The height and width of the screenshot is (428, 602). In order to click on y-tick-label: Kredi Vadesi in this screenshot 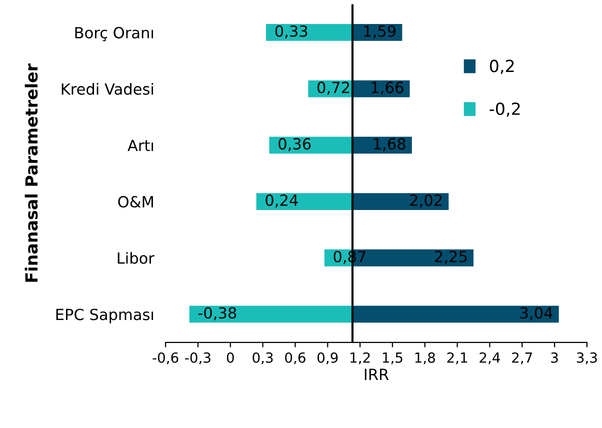, I will do `click(108, 89)`.